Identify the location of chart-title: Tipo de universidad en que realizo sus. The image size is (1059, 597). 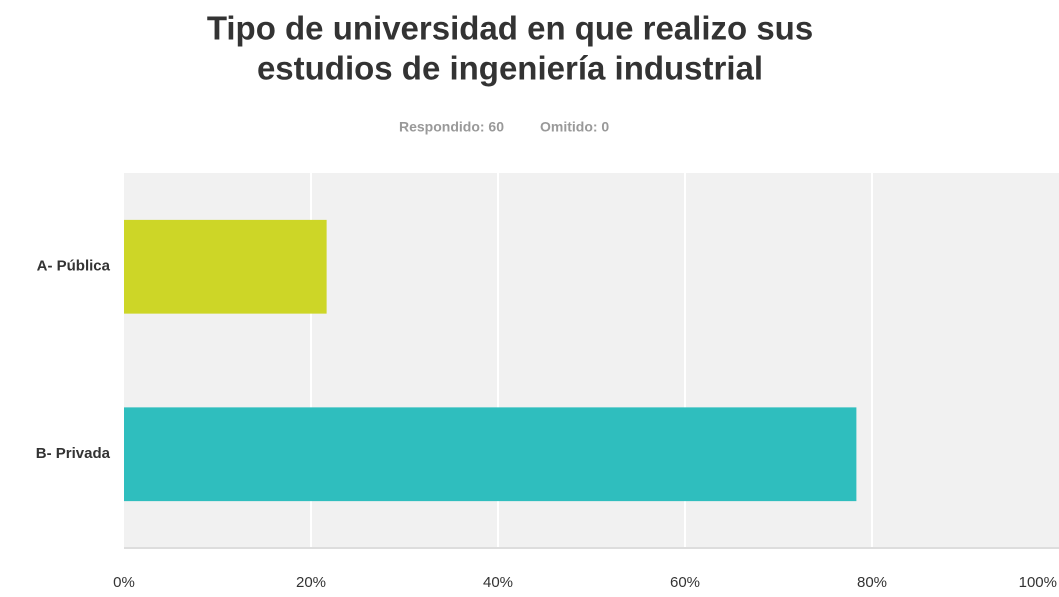
(510, 28).